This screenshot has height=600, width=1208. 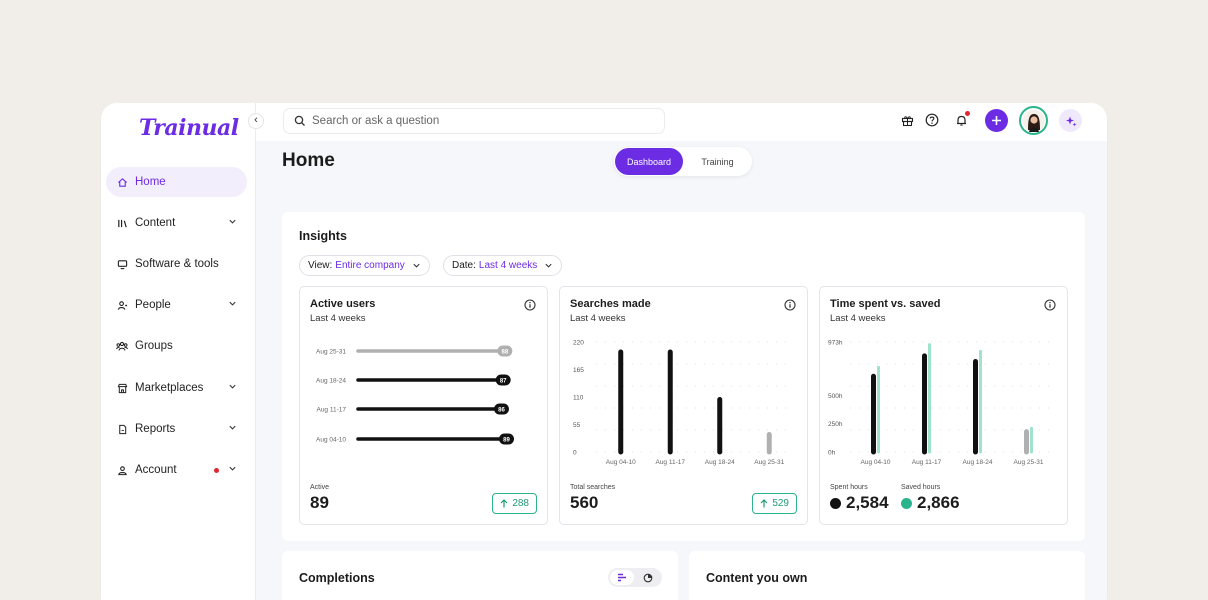 I want to click on account-icon, so click(x=122, y=470).